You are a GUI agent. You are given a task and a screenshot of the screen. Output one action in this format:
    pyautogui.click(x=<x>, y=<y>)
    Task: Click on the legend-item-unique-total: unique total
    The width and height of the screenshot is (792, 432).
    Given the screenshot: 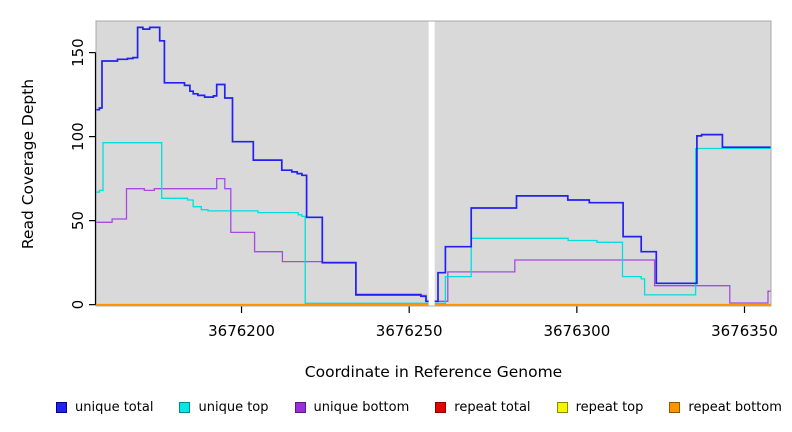 What is the action you would take?
    pyautogui.click(x=104, y=407)
    